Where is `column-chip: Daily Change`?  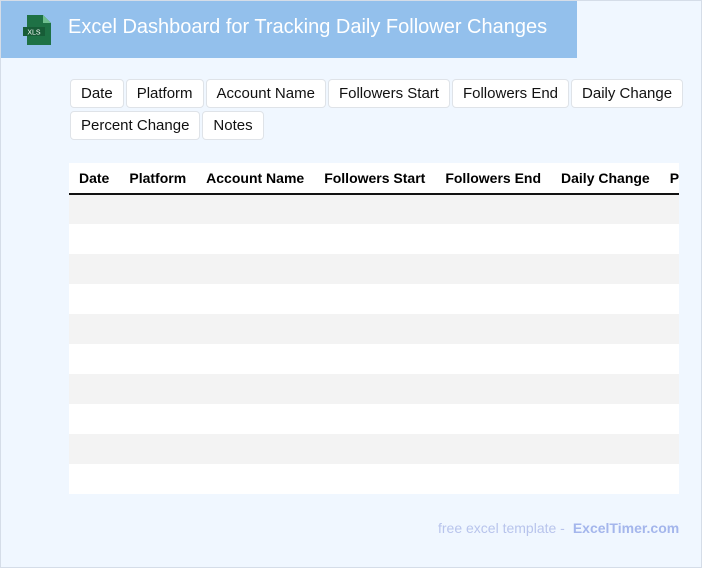 column-chip: Daily Change is located at coordinates (627, 93).